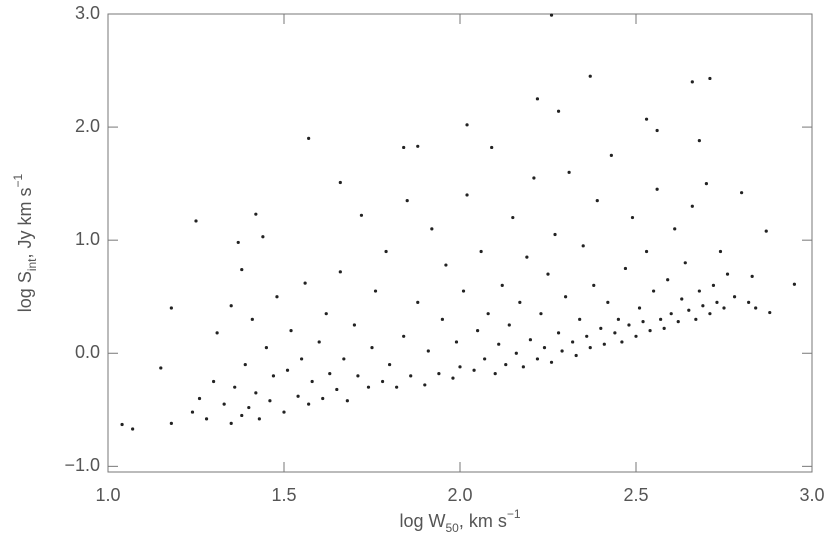  Describe the element at coordinates (82, 465) in the screenshot. I see `y-tick-label: −1.0` at that location.